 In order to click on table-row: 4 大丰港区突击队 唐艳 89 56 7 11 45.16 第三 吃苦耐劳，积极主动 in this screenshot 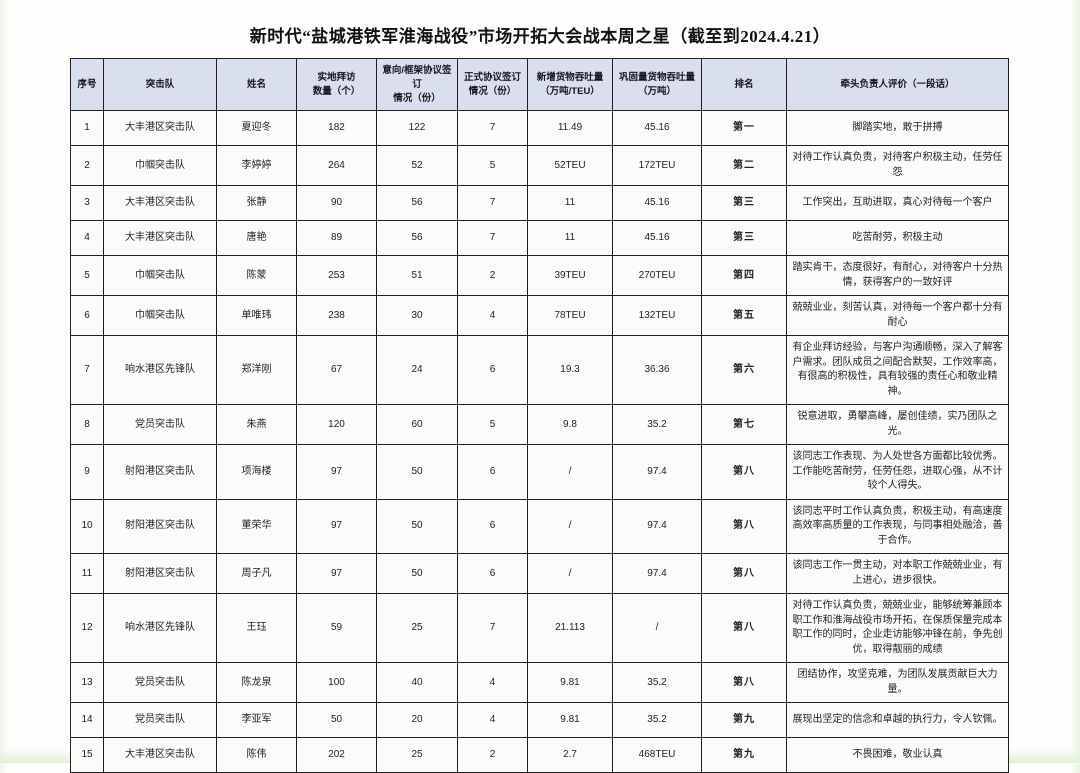, I will do `click(539, 238)`.